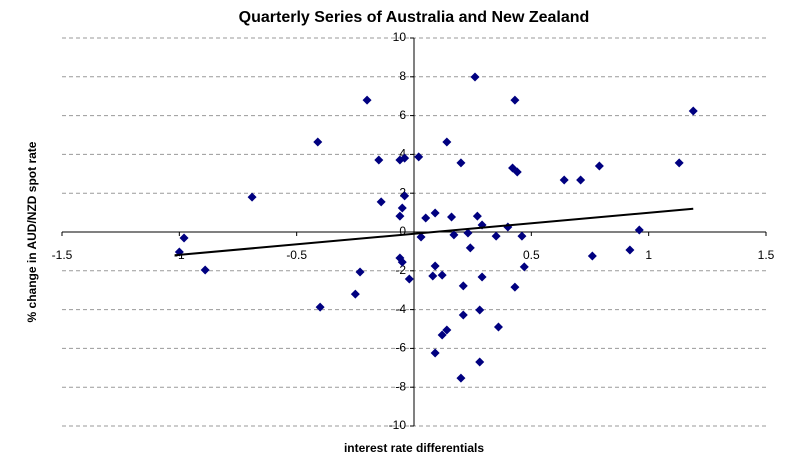  Describe the element at coordinates (766, 255) in the screenshot. I see `x-tick-label: 1.5` at that location.